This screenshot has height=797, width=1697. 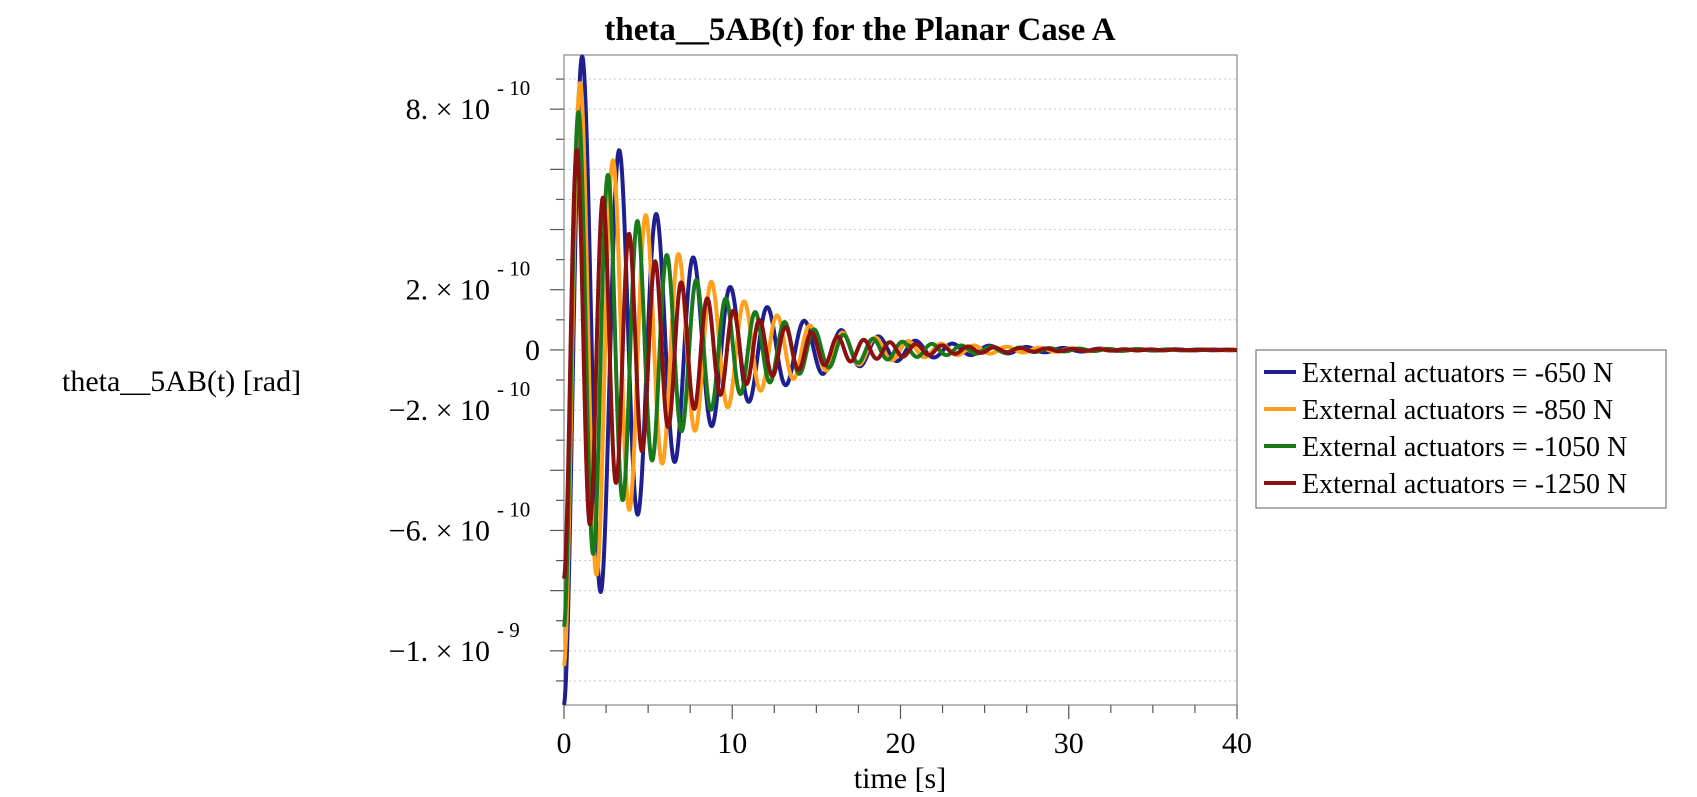 What do you see at coordinates (901, 743) in the screenshot?
I see `x-tick-label: 20` at bounding box center [901, 743].